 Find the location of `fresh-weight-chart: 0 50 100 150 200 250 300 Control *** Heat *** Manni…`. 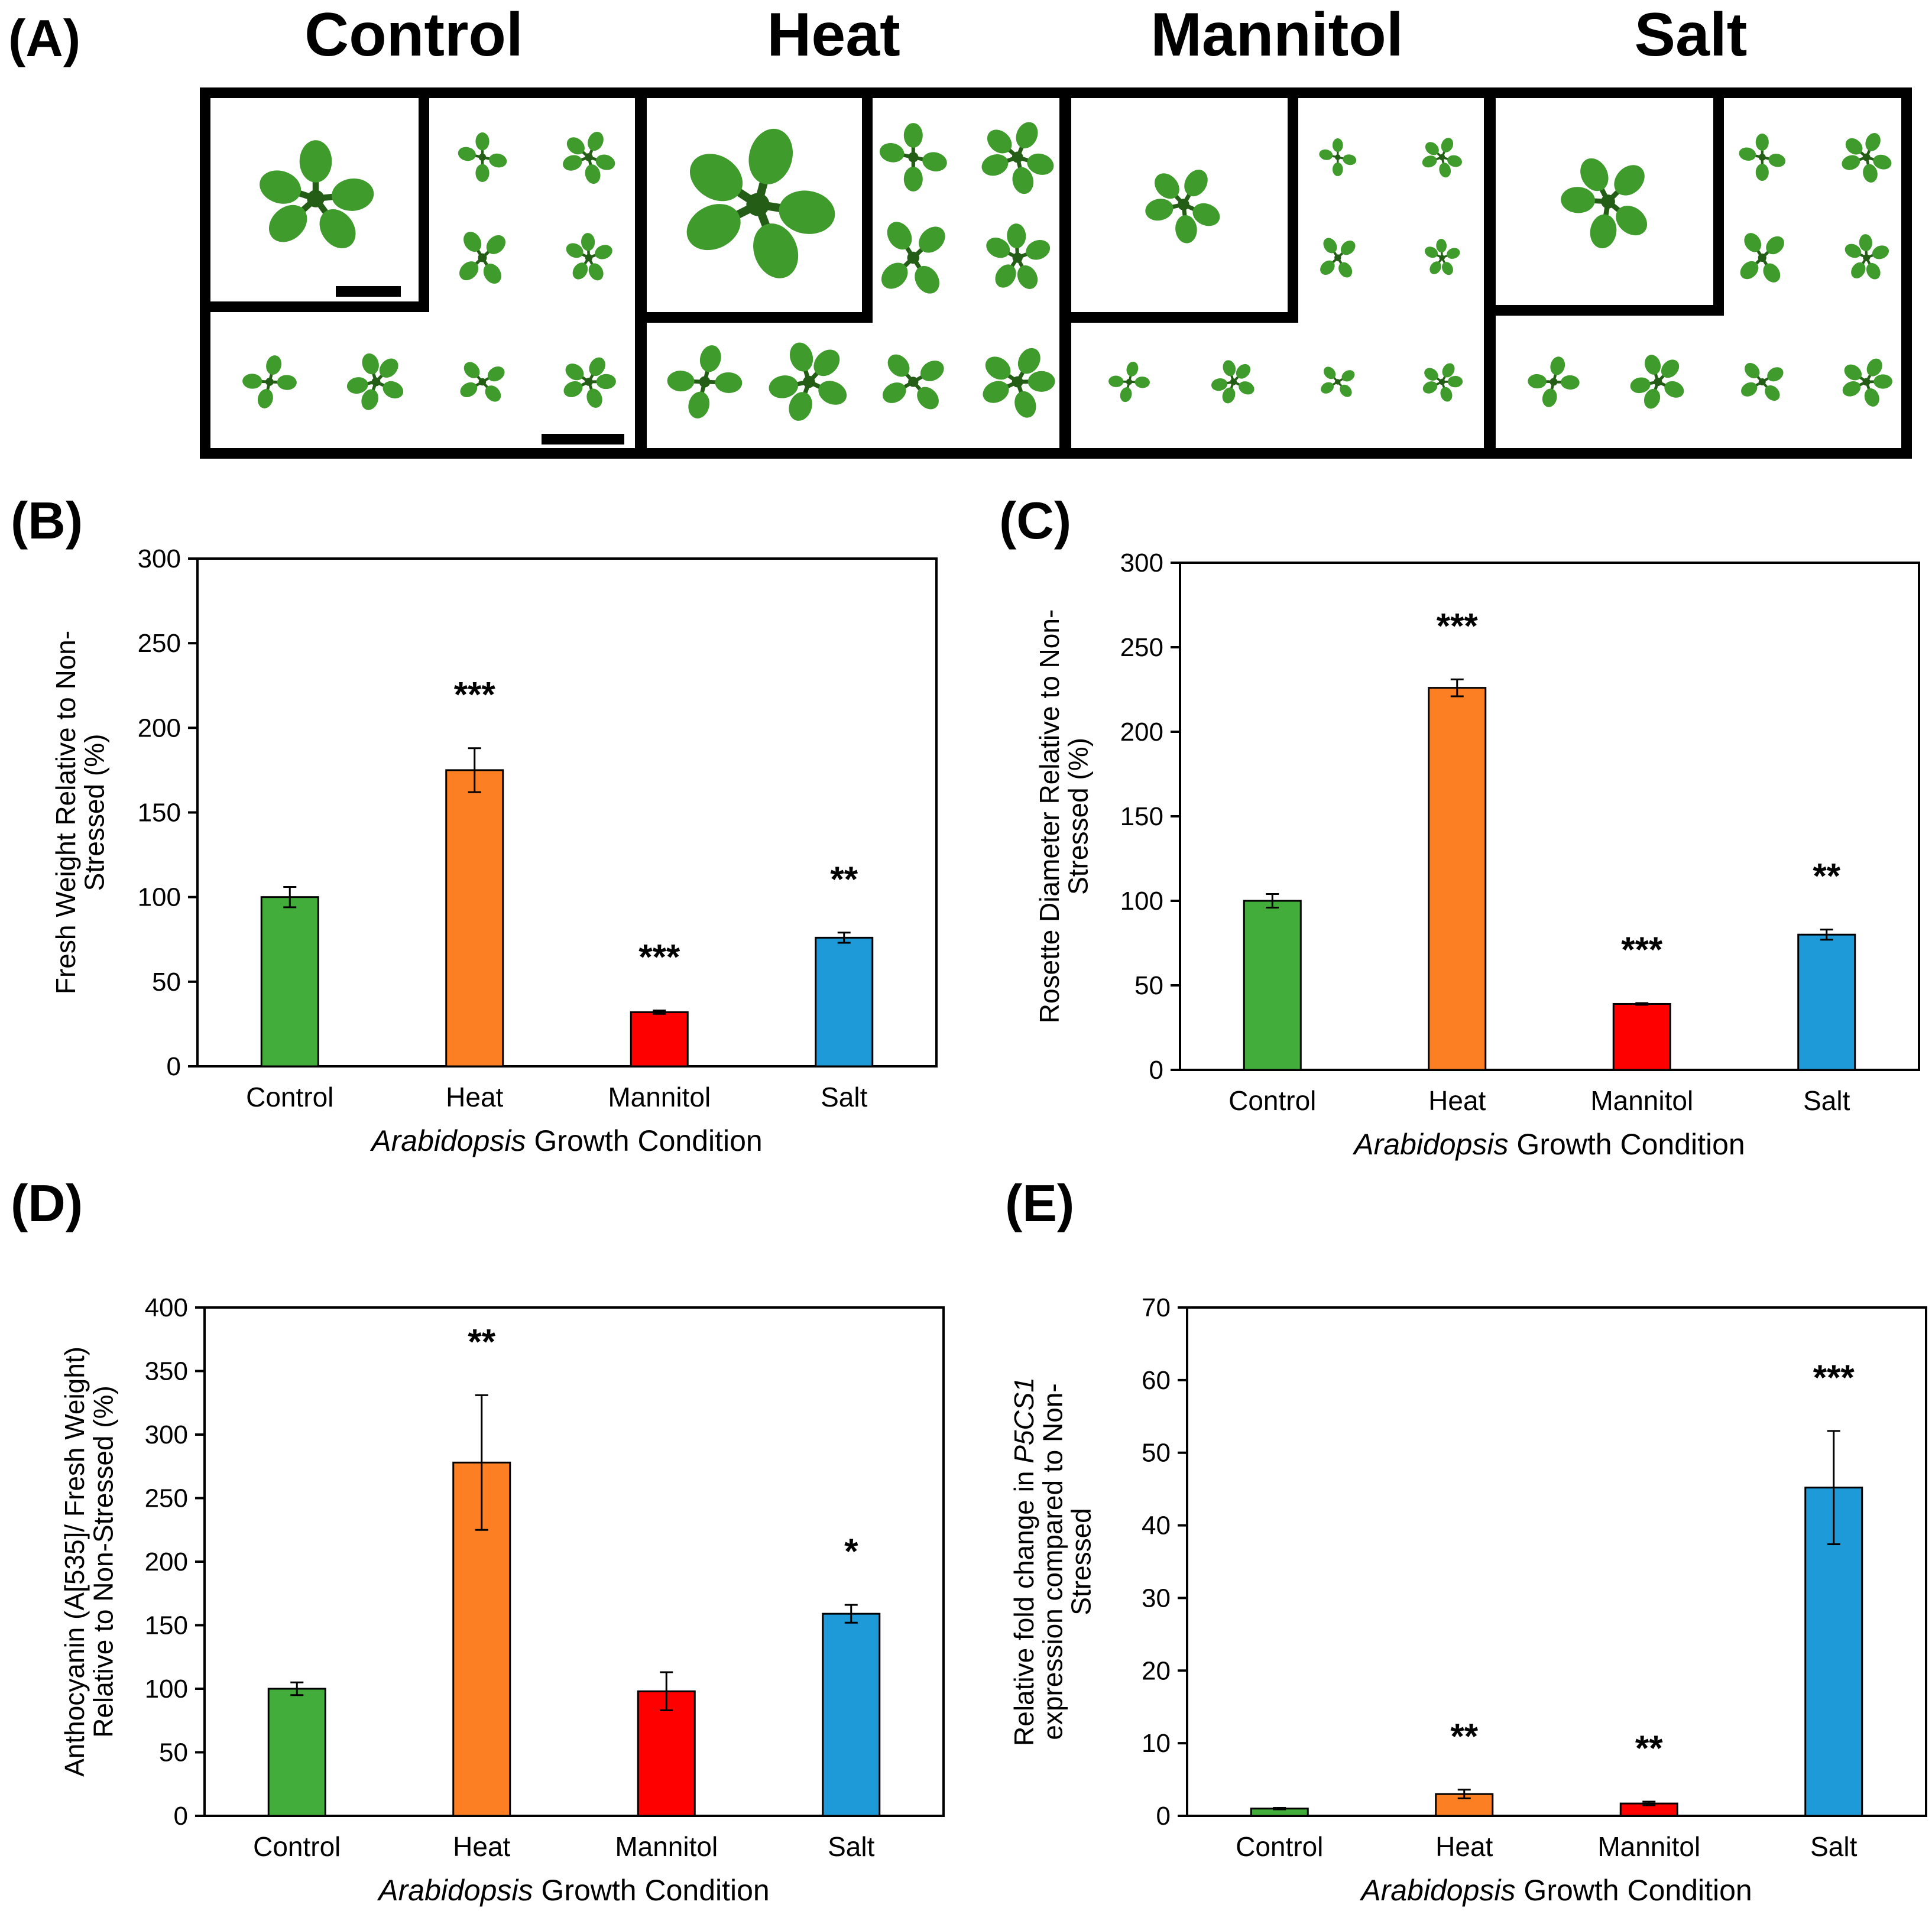

fresh-weight-chart: 0 50 100 150 200 250 300 Control *** Heat *** Manni… is located at coordinates (494, 850).